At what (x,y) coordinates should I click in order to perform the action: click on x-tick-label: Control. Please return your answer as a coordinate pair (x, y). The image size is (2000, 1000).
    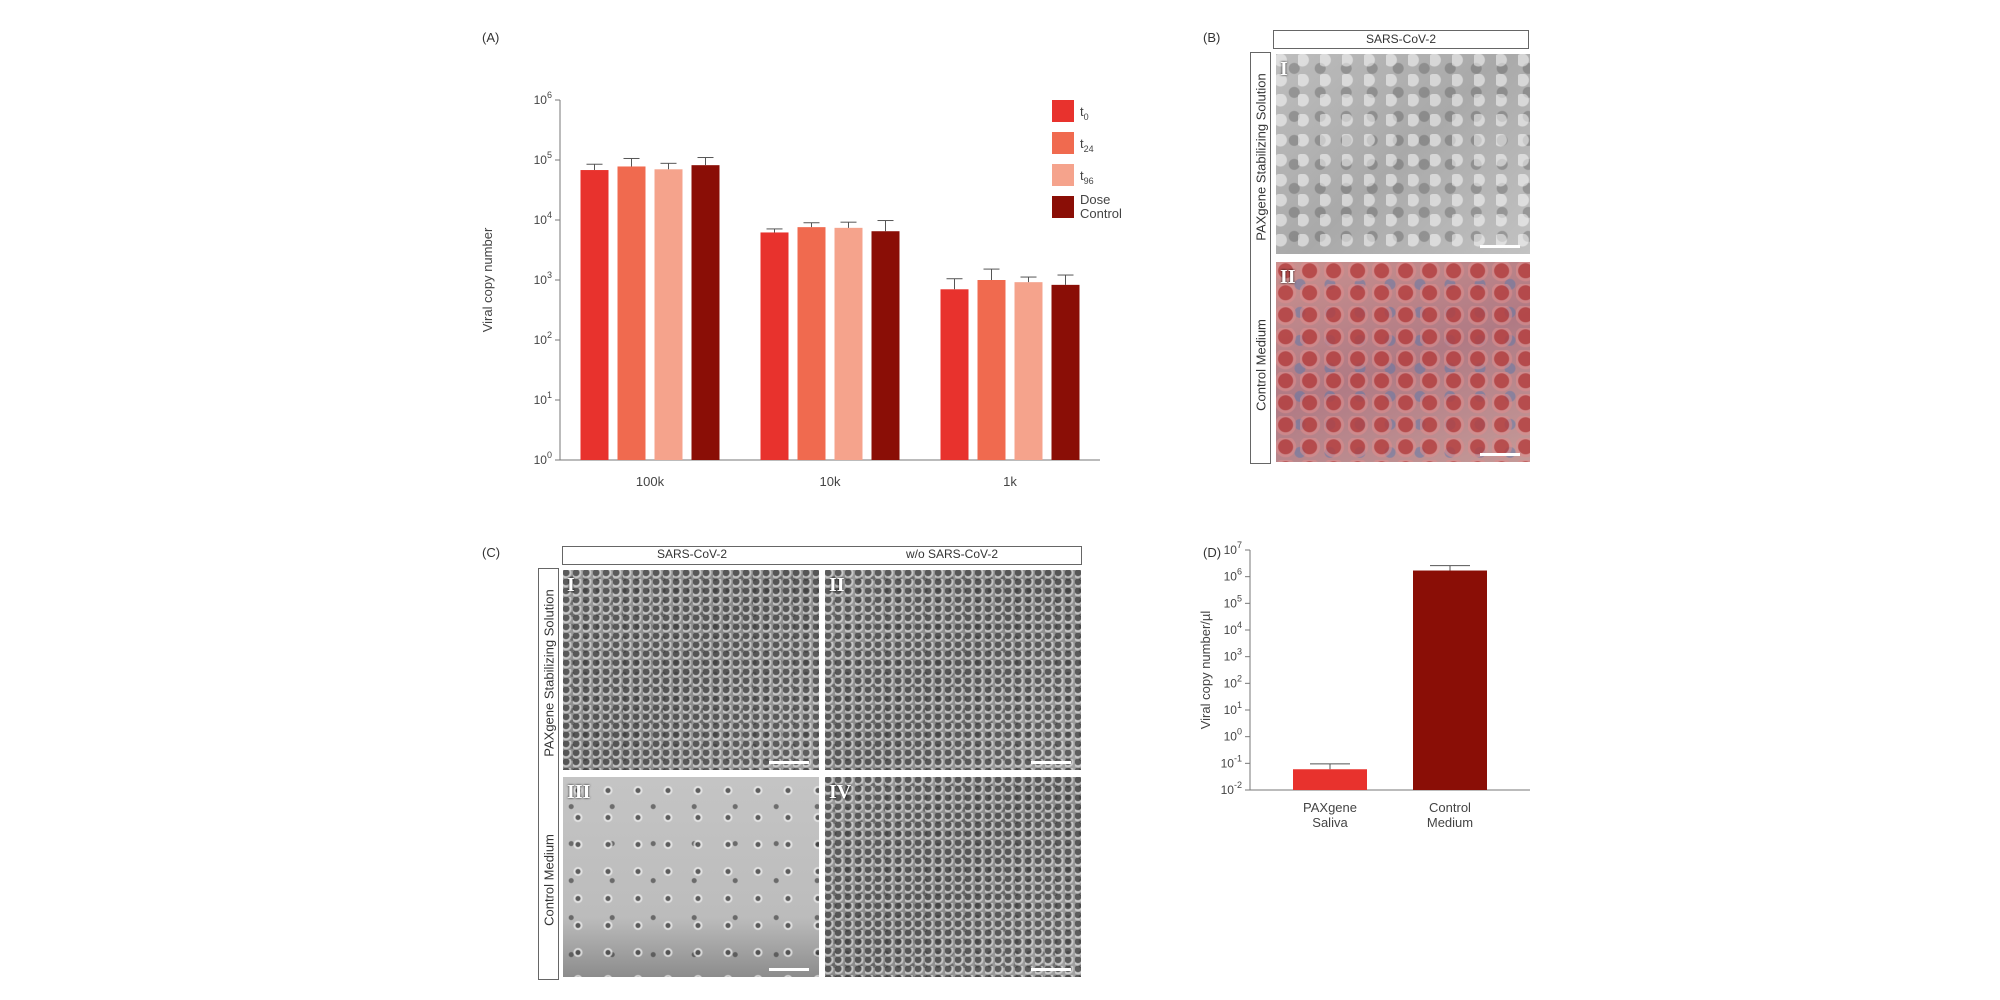
    Looking at the image, I should click on (1450, 807).